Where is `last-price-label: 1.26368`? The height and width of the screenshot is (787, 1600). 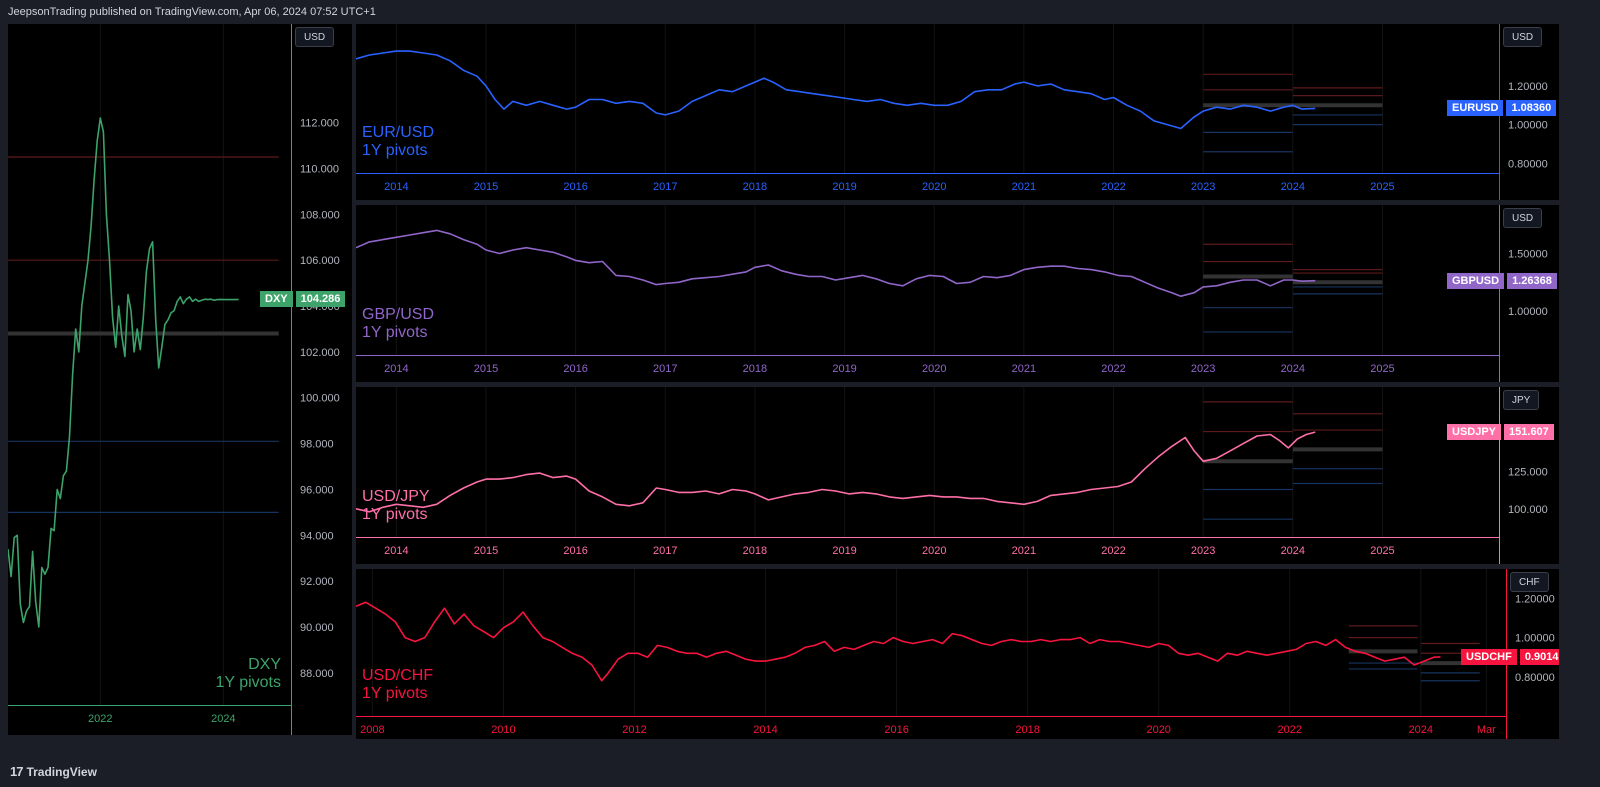
last-price-label: 1.26368 is located at coordinates (1532, 280).